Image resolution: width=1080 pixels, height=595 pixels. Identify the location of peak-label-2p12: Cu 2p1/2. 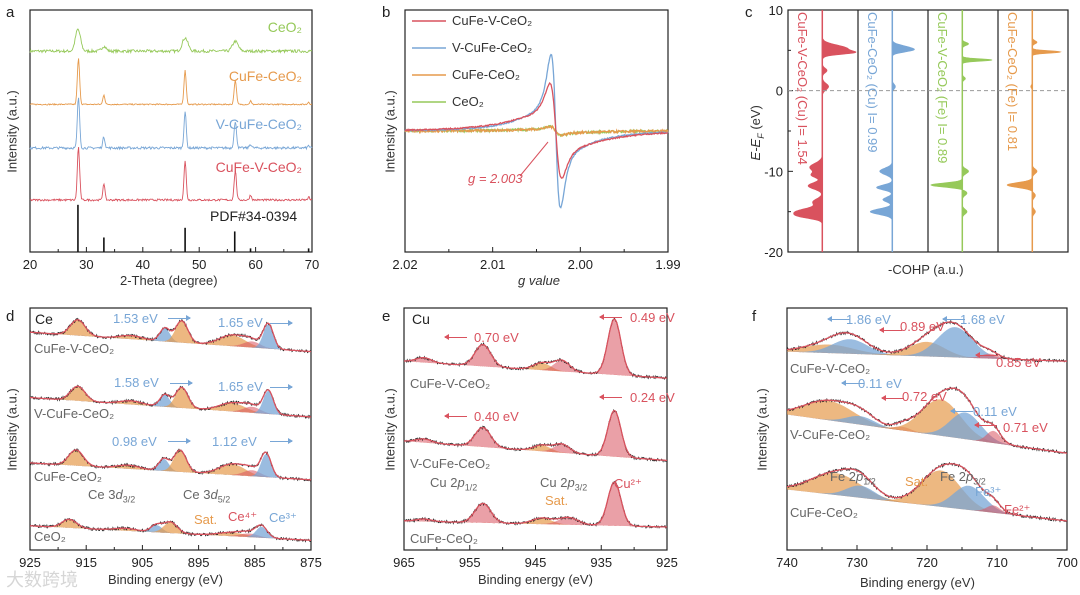
(454, 484).